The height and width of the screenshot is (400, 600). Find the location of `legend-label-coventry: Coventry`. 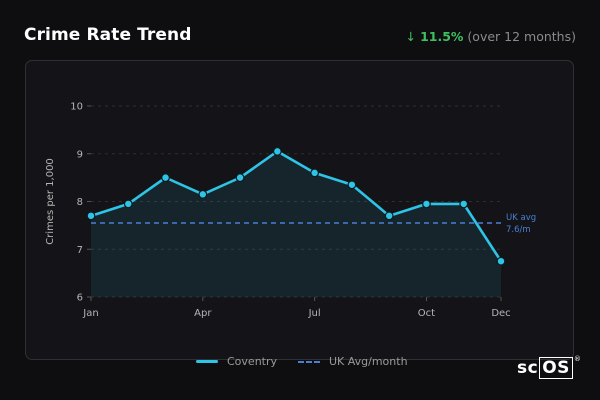

legend-label-coventry: Coventry is located at coordinates (252, 361).